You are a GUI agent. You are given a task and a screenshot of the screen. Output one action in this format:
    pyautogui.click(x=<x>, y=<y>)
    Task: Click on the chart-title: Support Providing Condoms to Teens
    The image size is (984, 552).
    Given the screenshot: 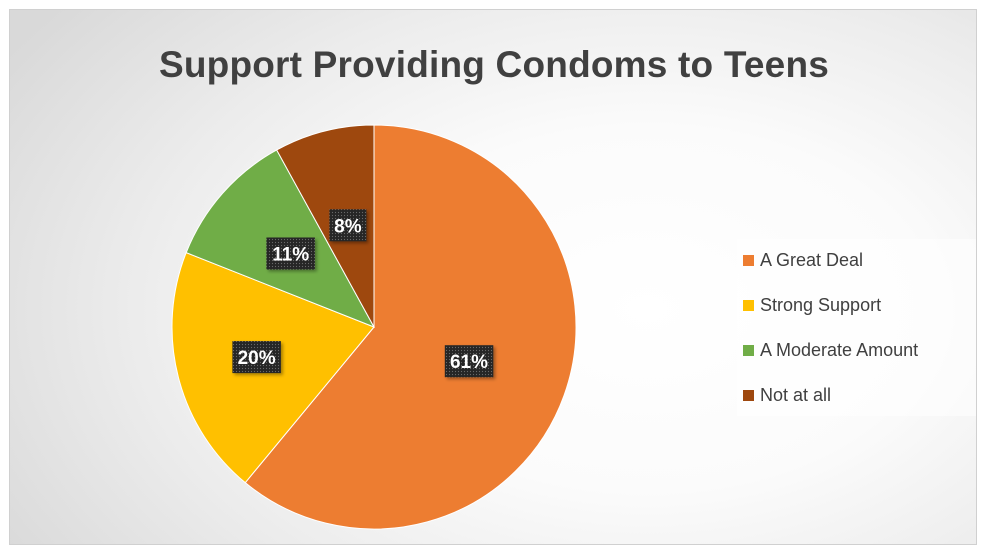 What is the action you would take?
    pyautogui.click(x=494, y=64)
    